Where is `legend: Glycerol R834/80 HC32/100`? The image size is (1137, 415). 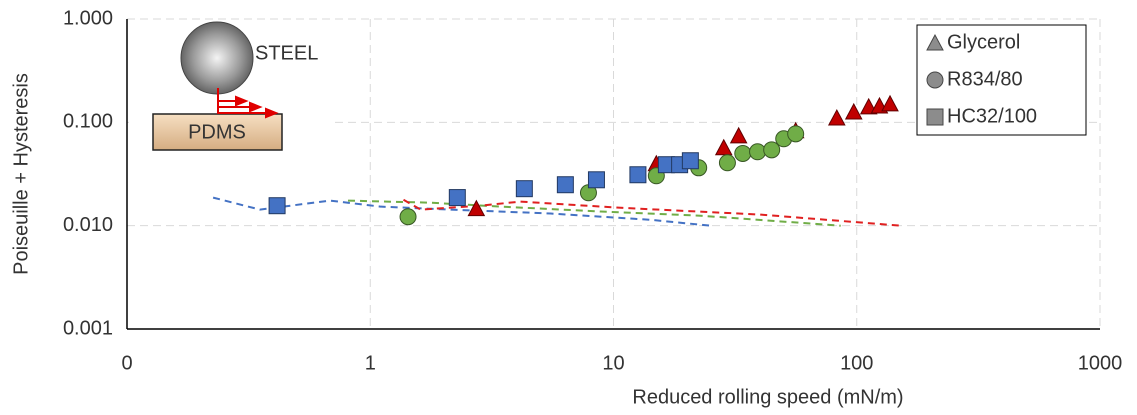 legend: Glycerol R834/80 HC32/100 is located at coordinates (1001, 80).